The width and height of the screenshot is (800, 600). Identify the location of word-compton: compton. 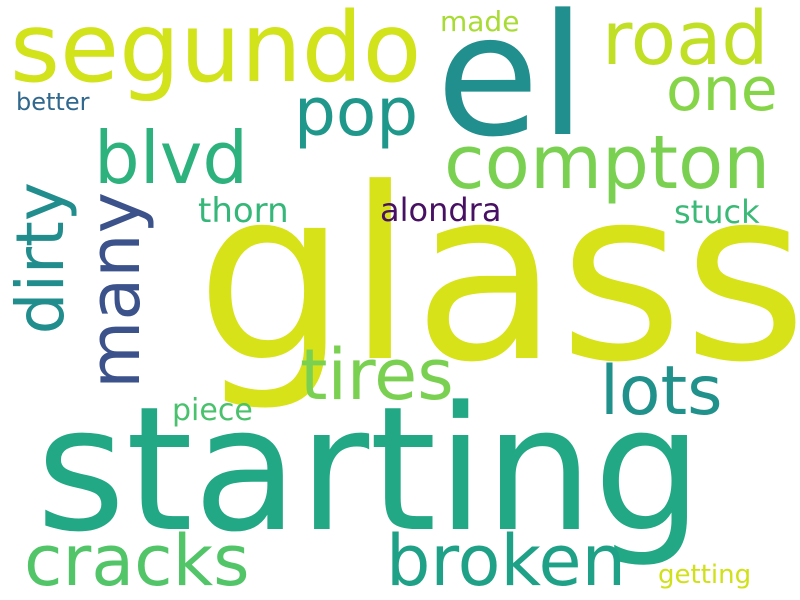
(607, 163).